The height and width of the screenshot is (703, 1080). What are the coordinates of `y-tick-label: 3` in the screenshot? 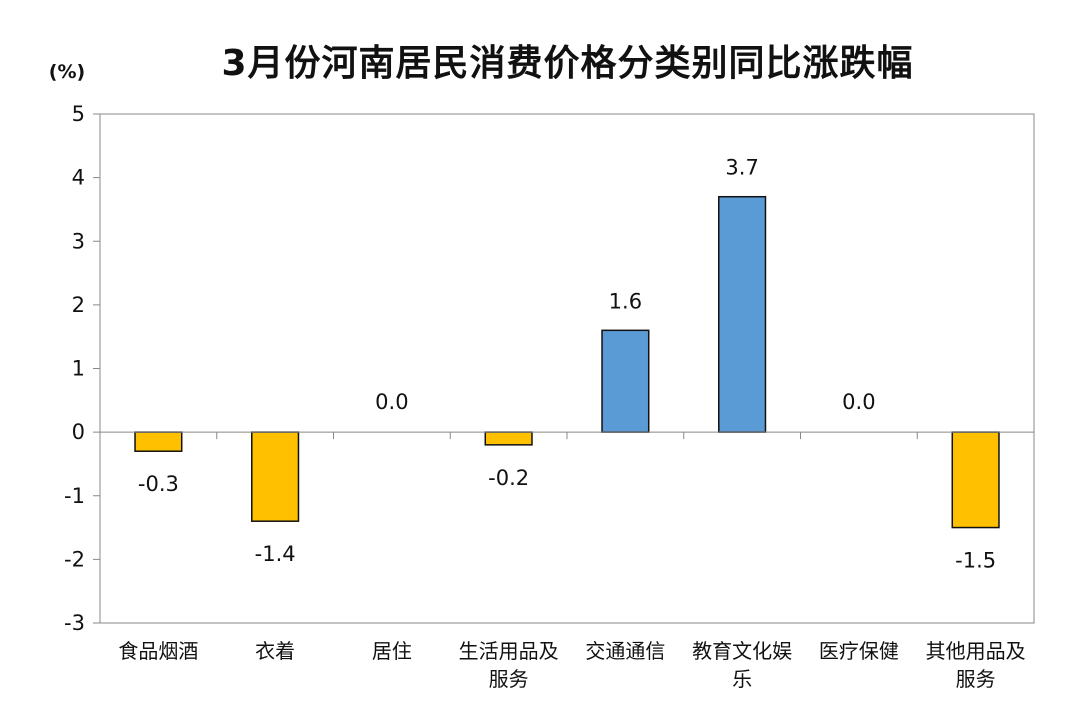 It's located at (78, 241).